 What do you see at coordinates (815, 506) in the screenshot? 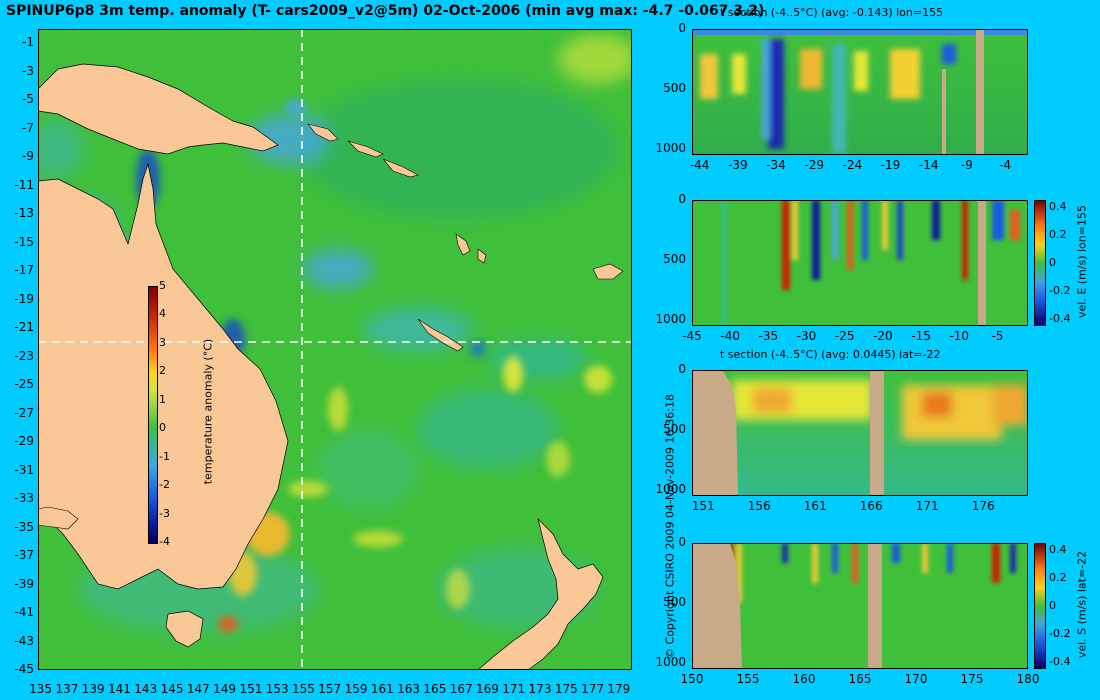
I see `section3-xtick: 161` at bounding box center [815, 506].